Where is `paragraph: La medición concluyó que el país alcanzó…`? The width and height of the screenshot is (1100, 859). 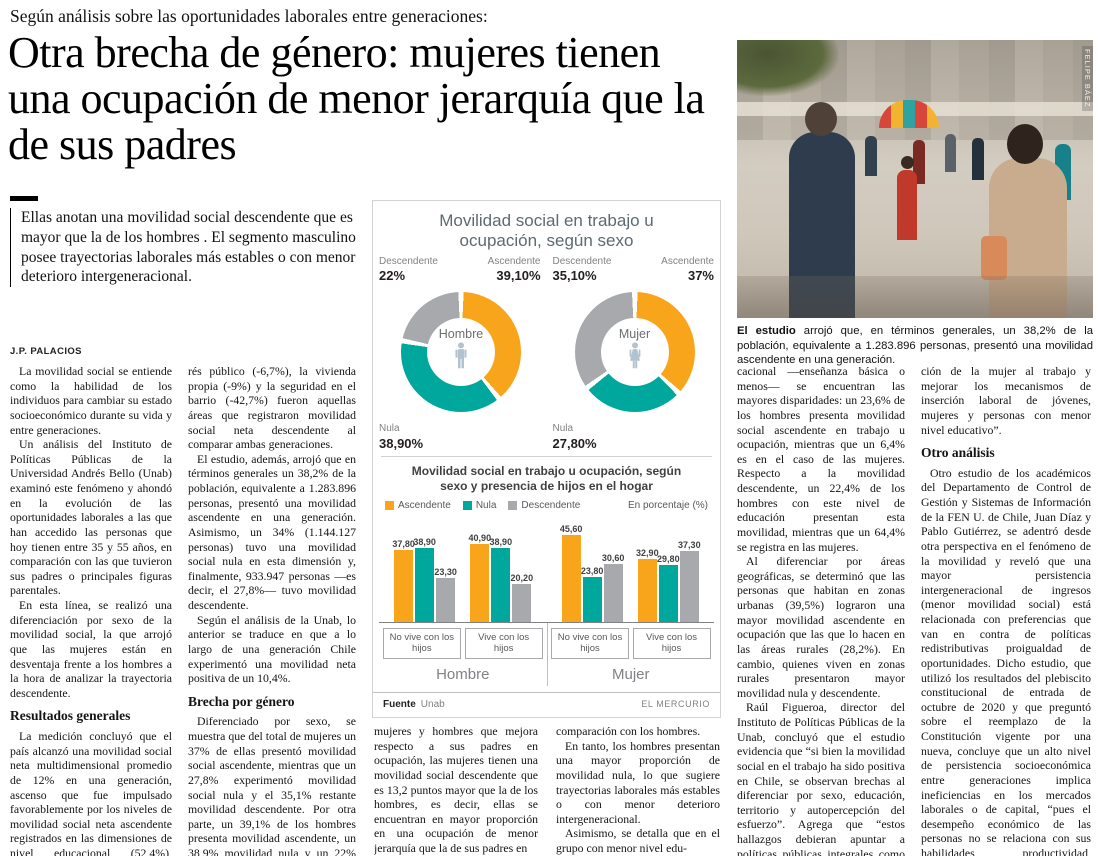
paragraph: La medición concluyó que el país alcanzó… is located at coordinates (91, 792).